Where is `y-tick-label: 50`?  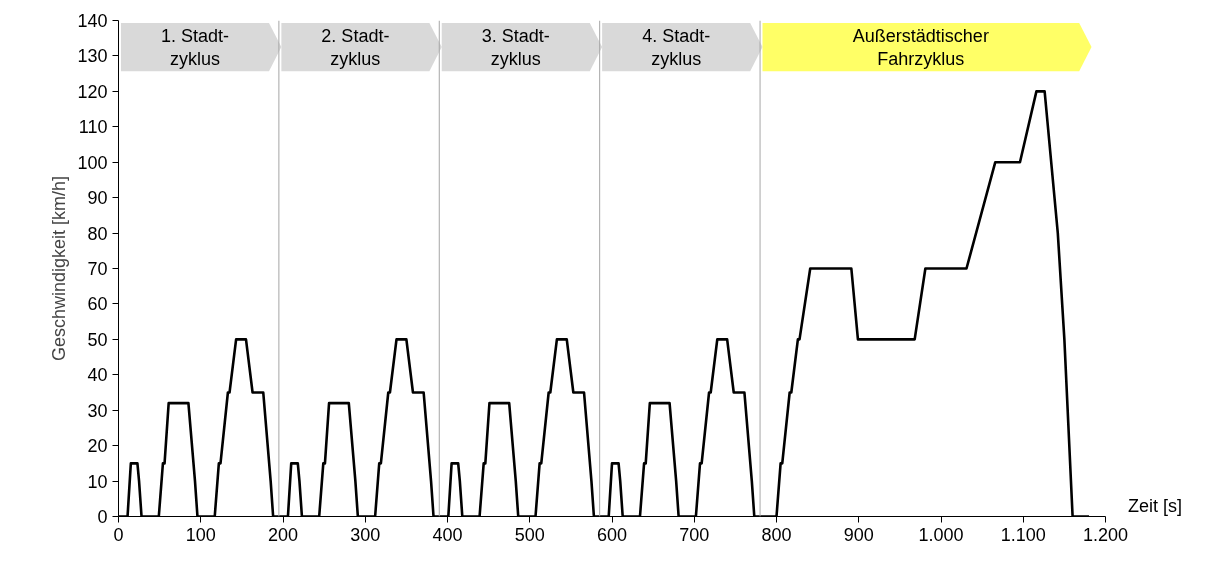
y-tick-label: 50 is located at coordinates (97, 339).